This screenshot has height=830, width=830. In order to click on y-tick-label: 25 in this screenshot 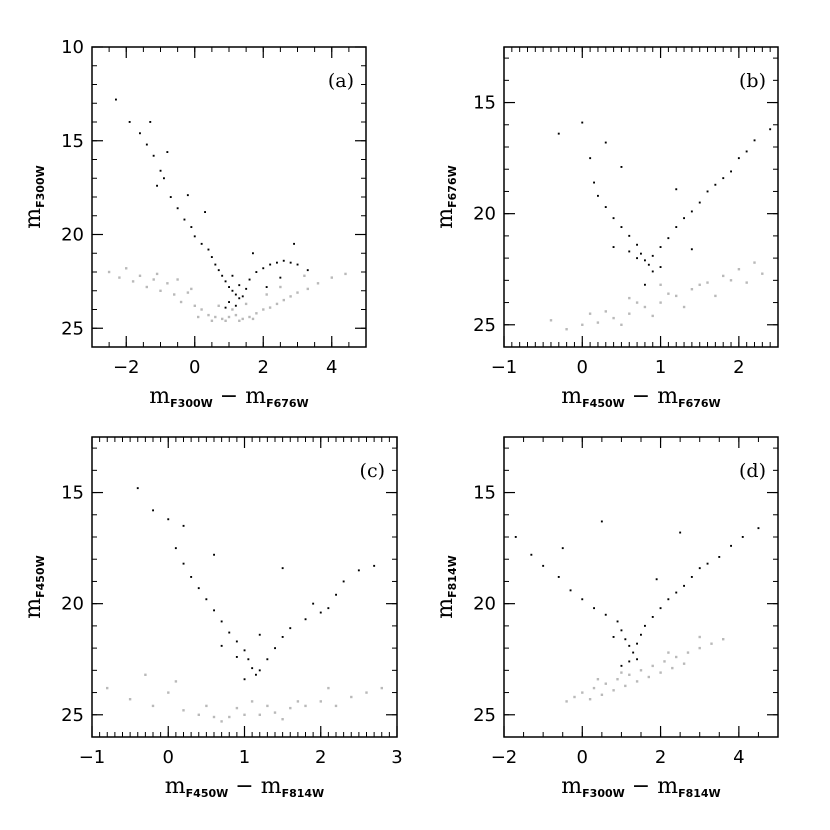, I will do `click(72, 715)`.